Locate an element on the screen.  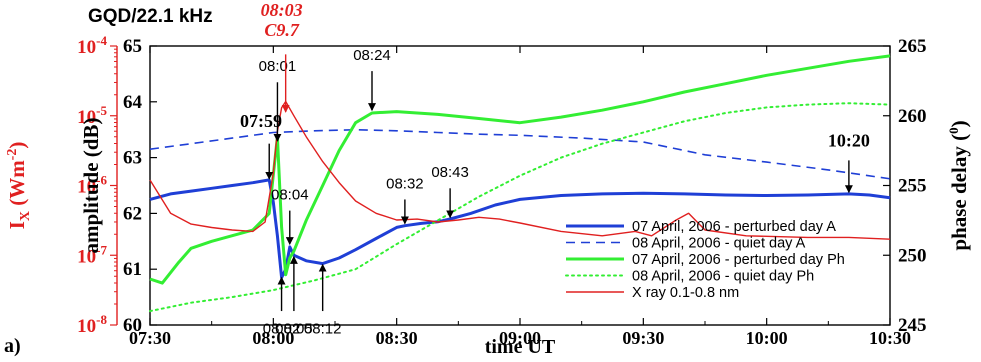
xray-tick-label: 10⁻⁶ is located at coordinates (92, 185).